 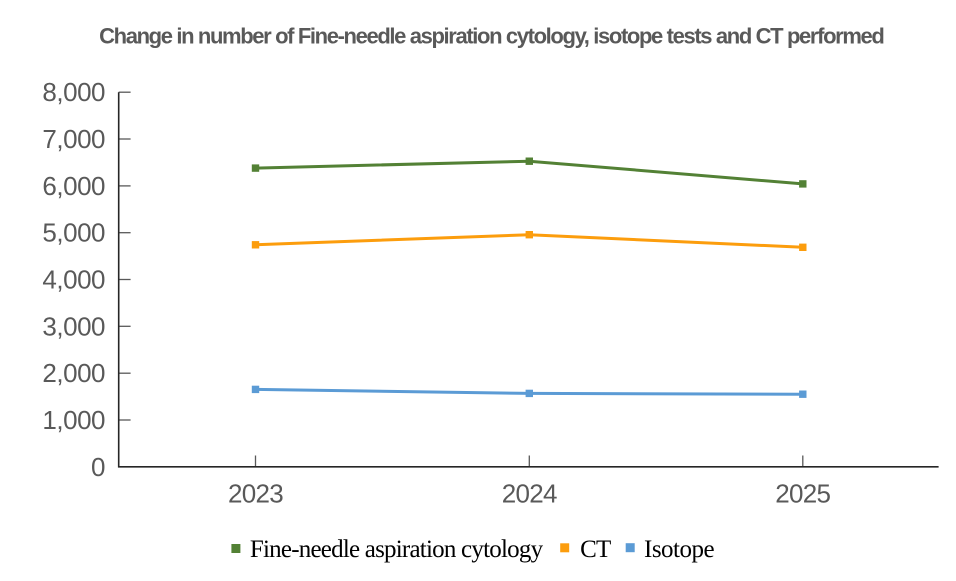 What do you see at coordinates (679, 549) in the screenshot?
I see `svg-text: Isotope` at bounding box center [679, 549].